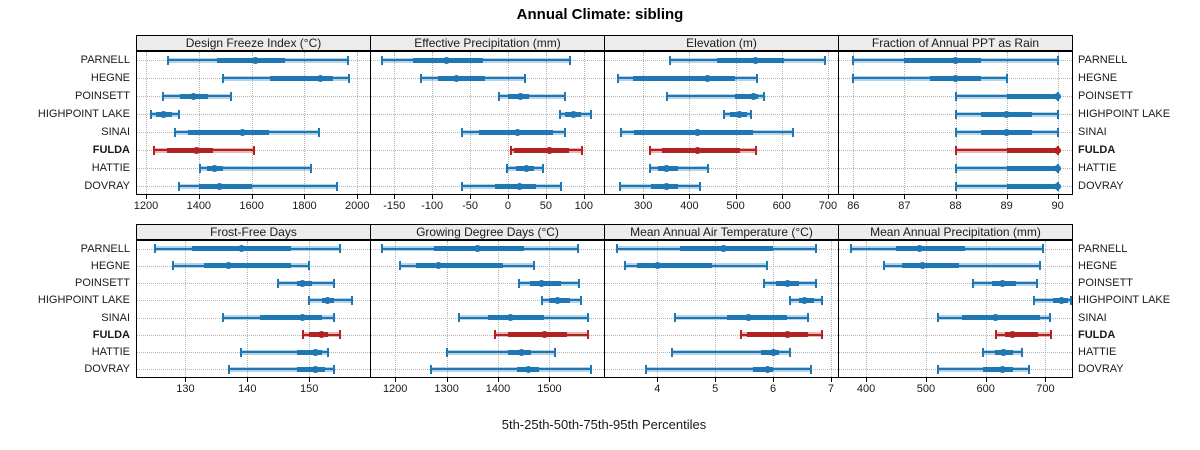  Describe the element at coordinates (721, 232) in the screenshot. I see `panel-strip-title: Mean Annual Air Temperature (°C)` at that location.